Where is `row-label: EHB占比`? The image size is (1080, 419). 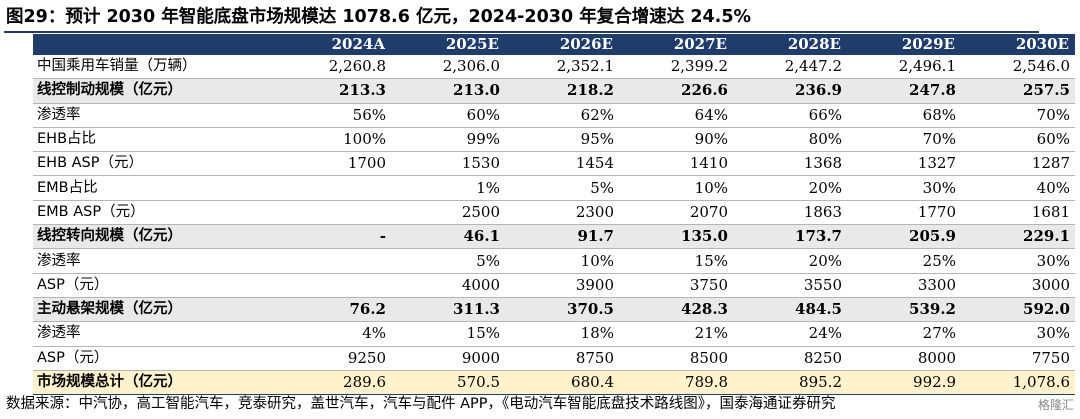 row-label: EHB占比 is located at coordinates (155, 140).